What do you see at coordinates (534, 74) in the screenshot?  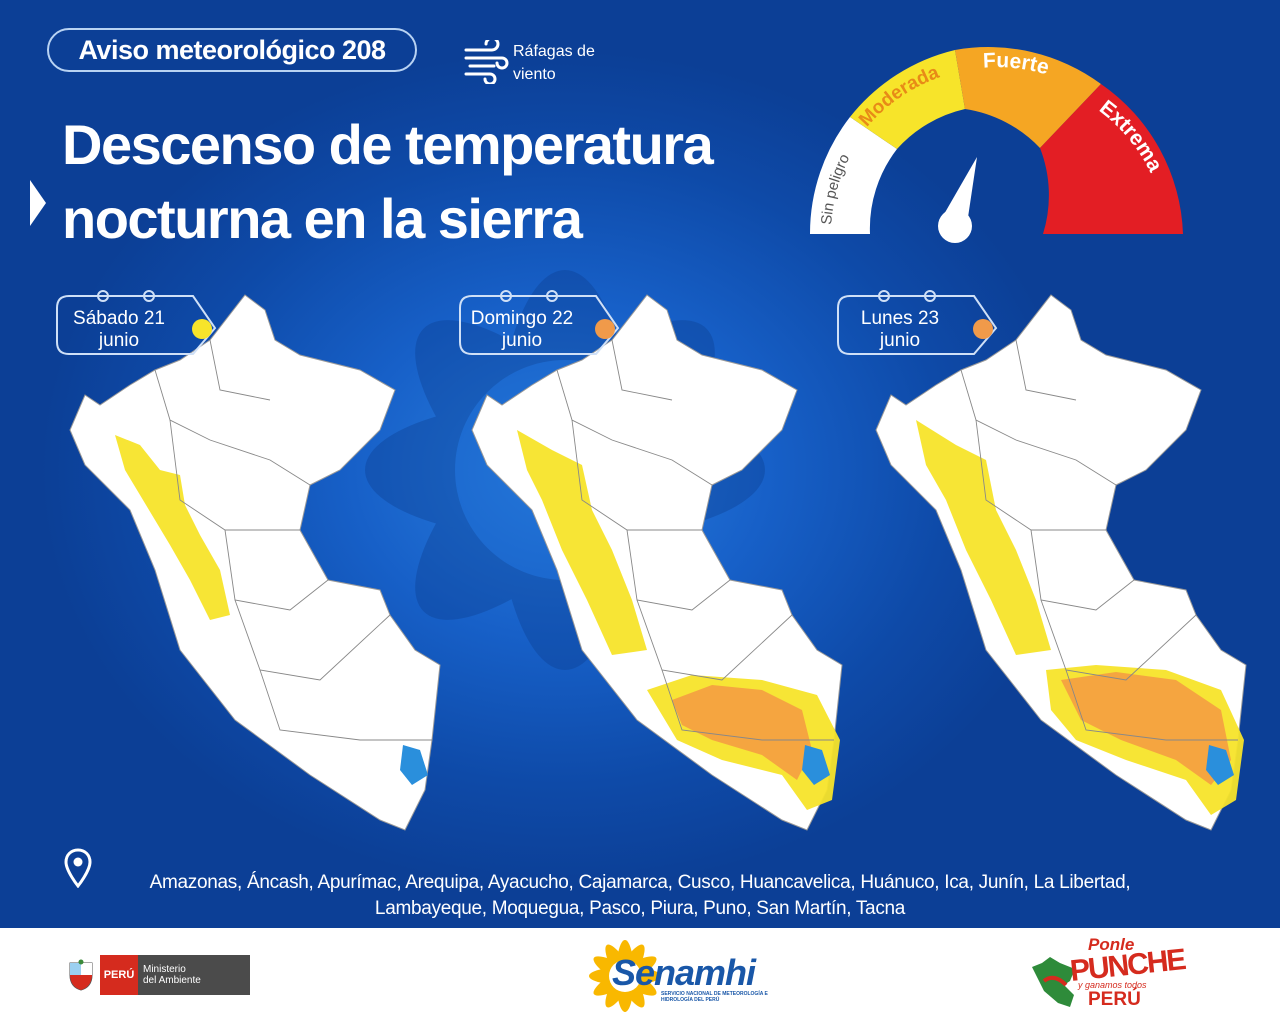 I see `wind-label-line2: viento` at bounding box center [534, 74].